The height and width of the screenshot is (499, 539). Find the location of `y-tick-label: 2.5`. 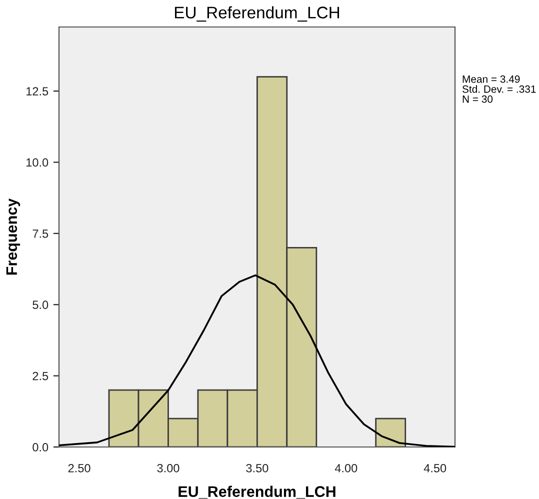

y-tick-label: 2.5 is located at coordinates (40, 376).